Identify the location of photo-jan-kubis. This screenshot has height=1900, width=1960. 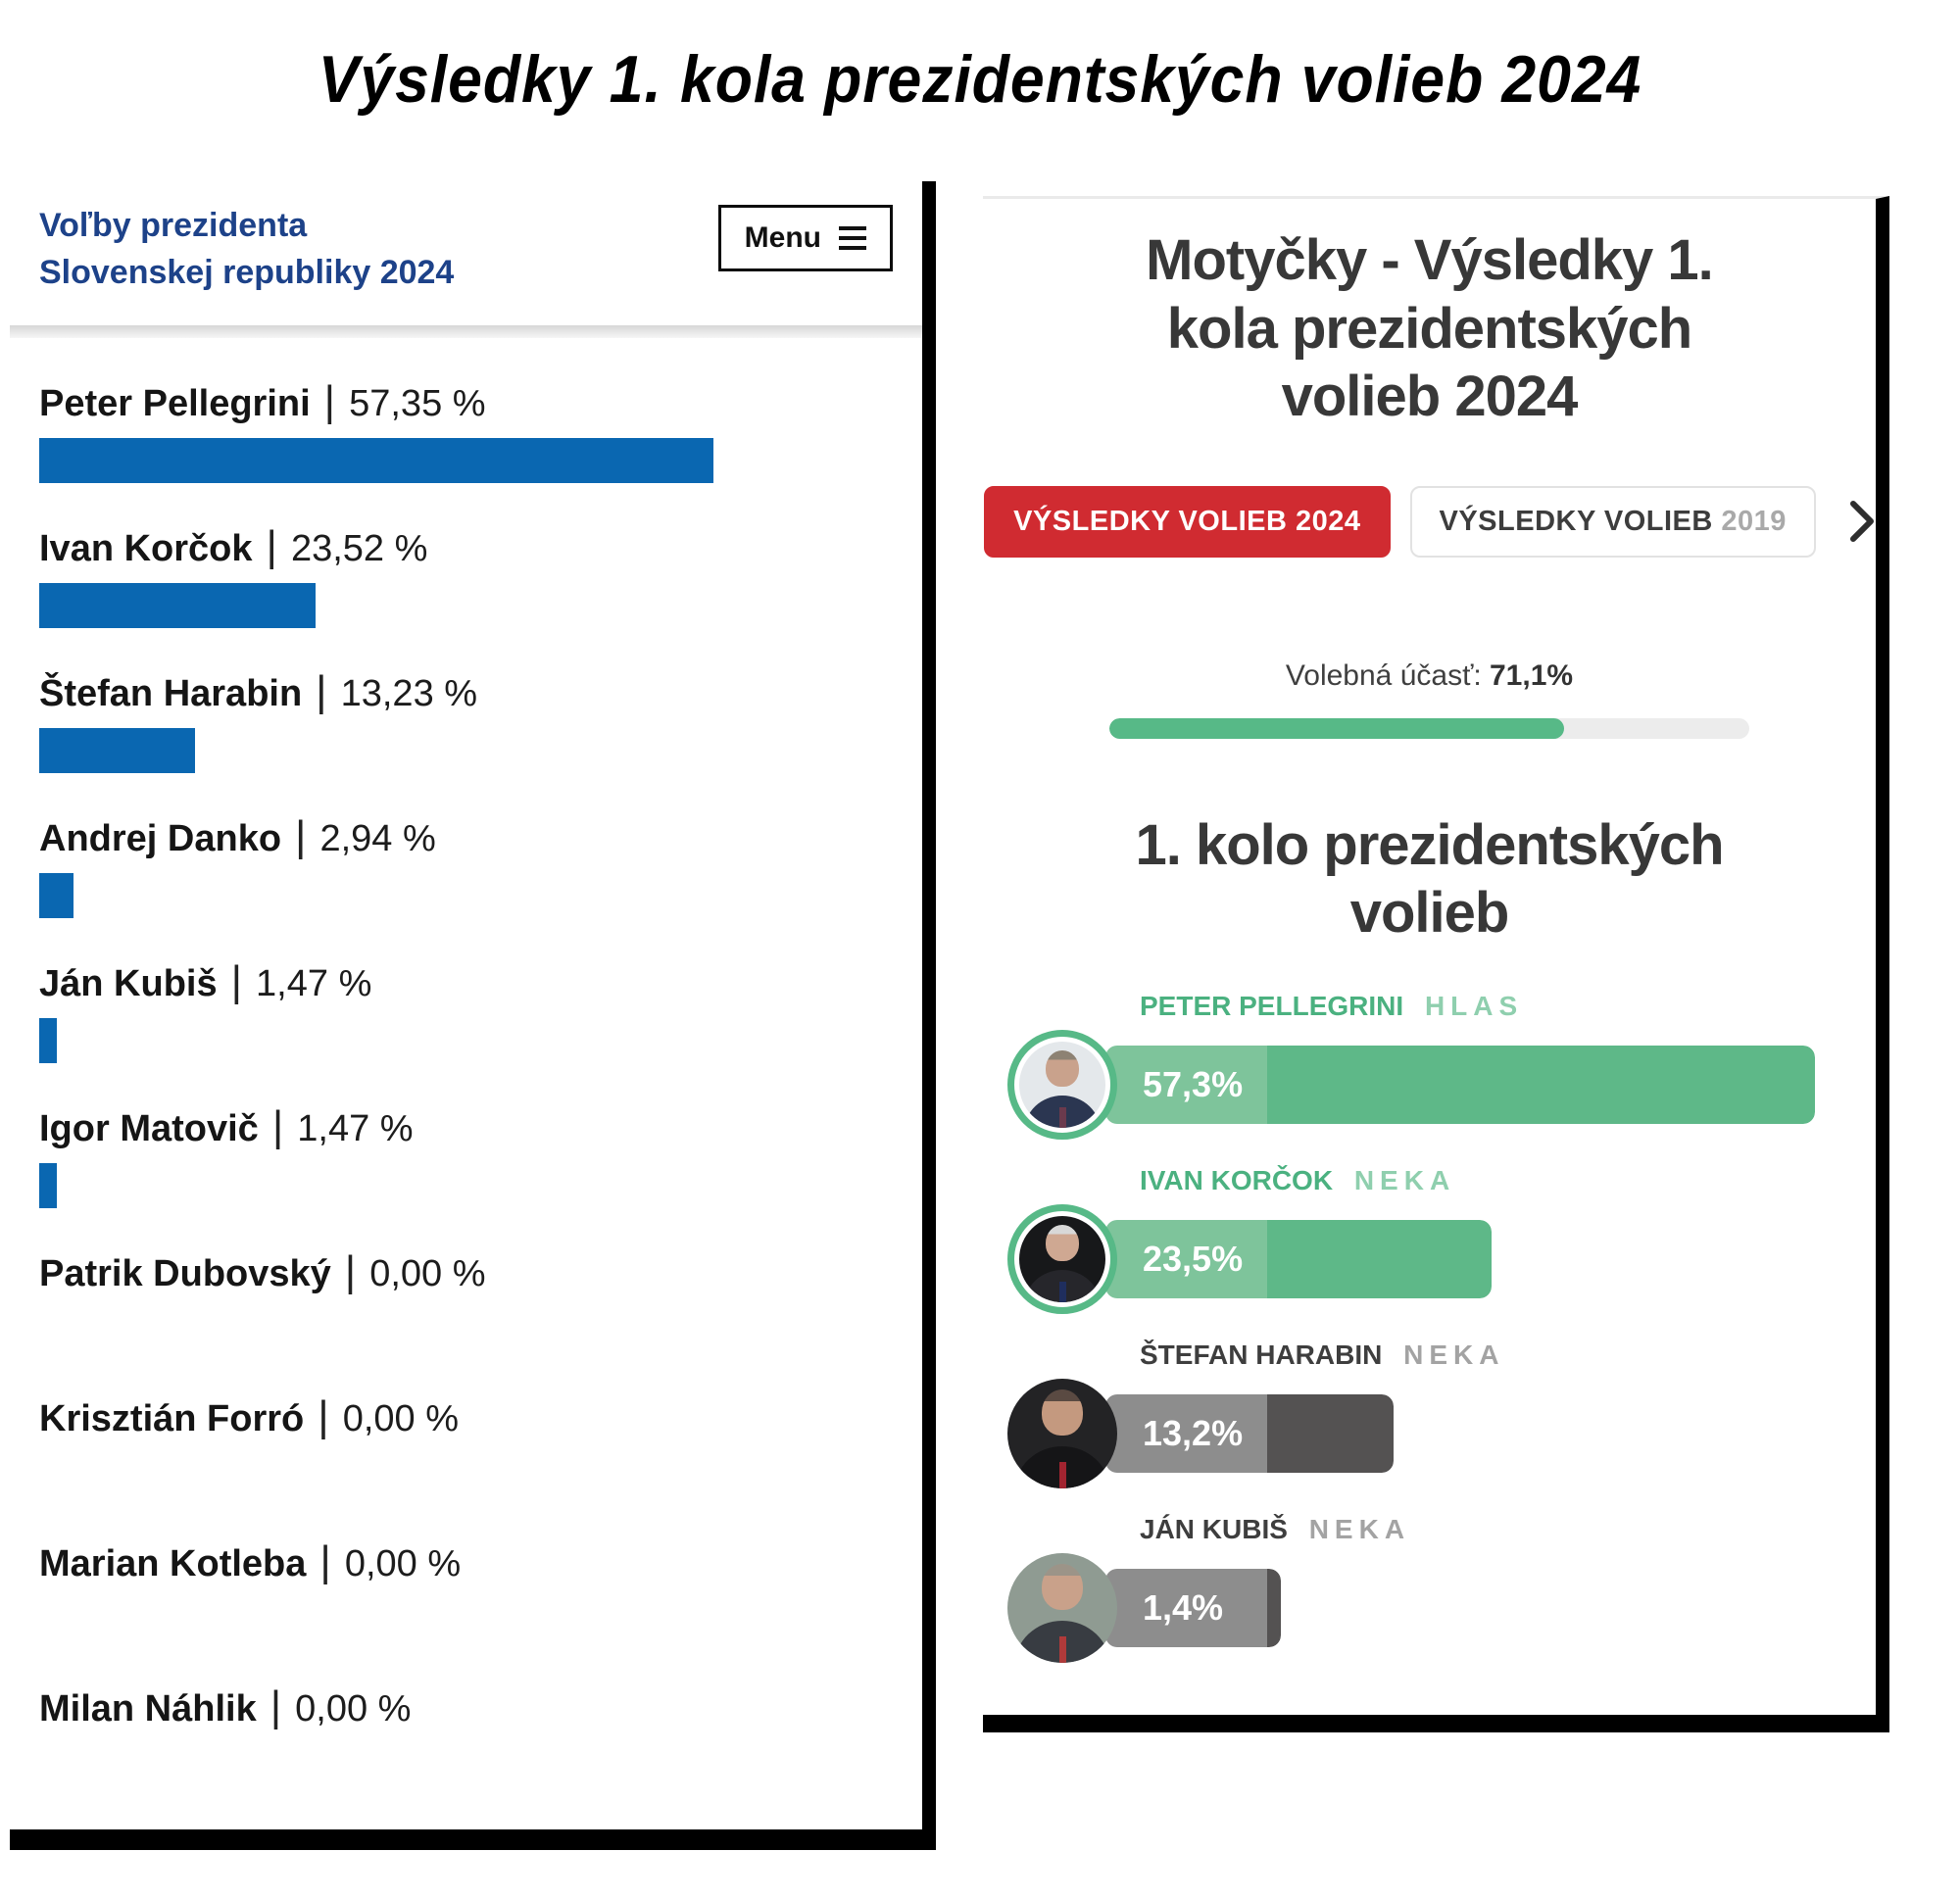
(1062, 1607).